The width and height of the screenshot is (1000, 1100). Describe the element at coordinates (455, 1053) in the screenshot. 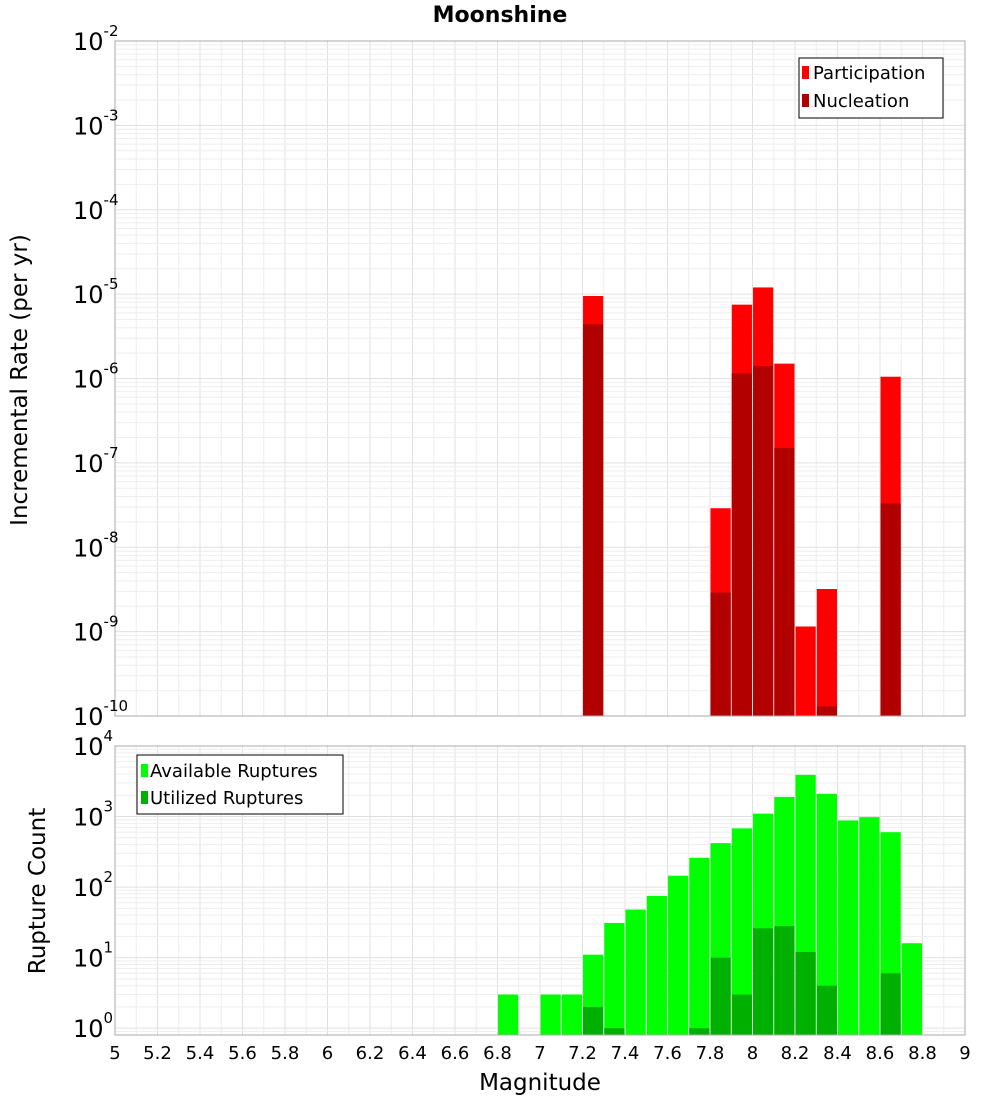

I see `x-tick-label: 6.6` at that location.